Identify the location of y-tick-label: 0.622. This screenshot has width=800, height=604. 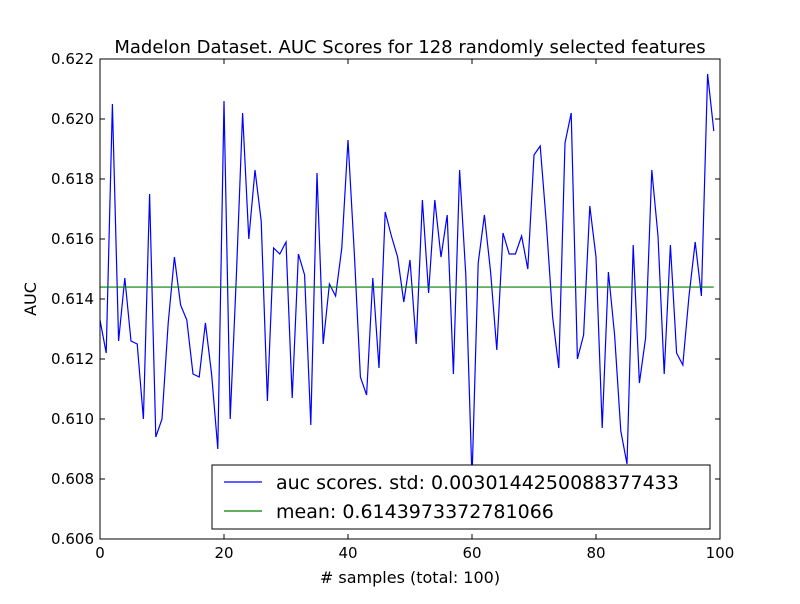
(72, 59).